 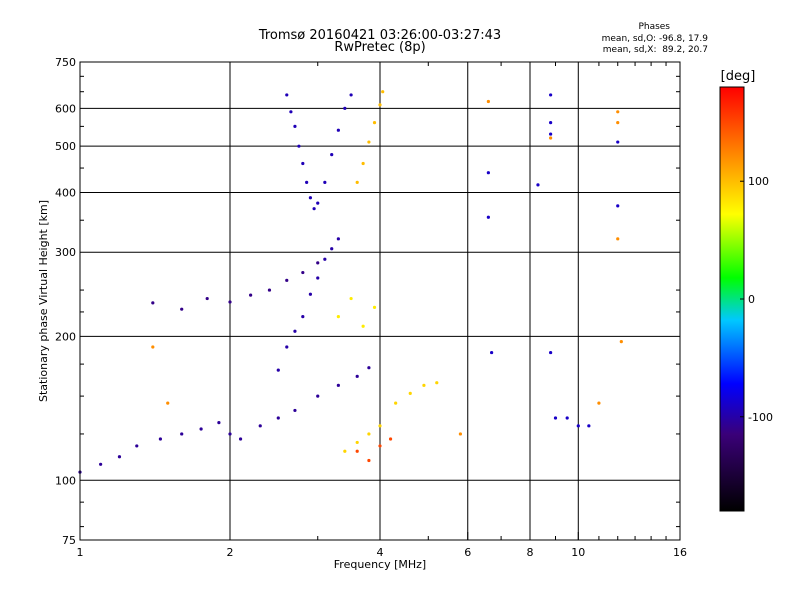 What do you see at coordinates (80, 552) in the screenshot?
I see `x-tick-label: 1` at bounding box center [80, 552].